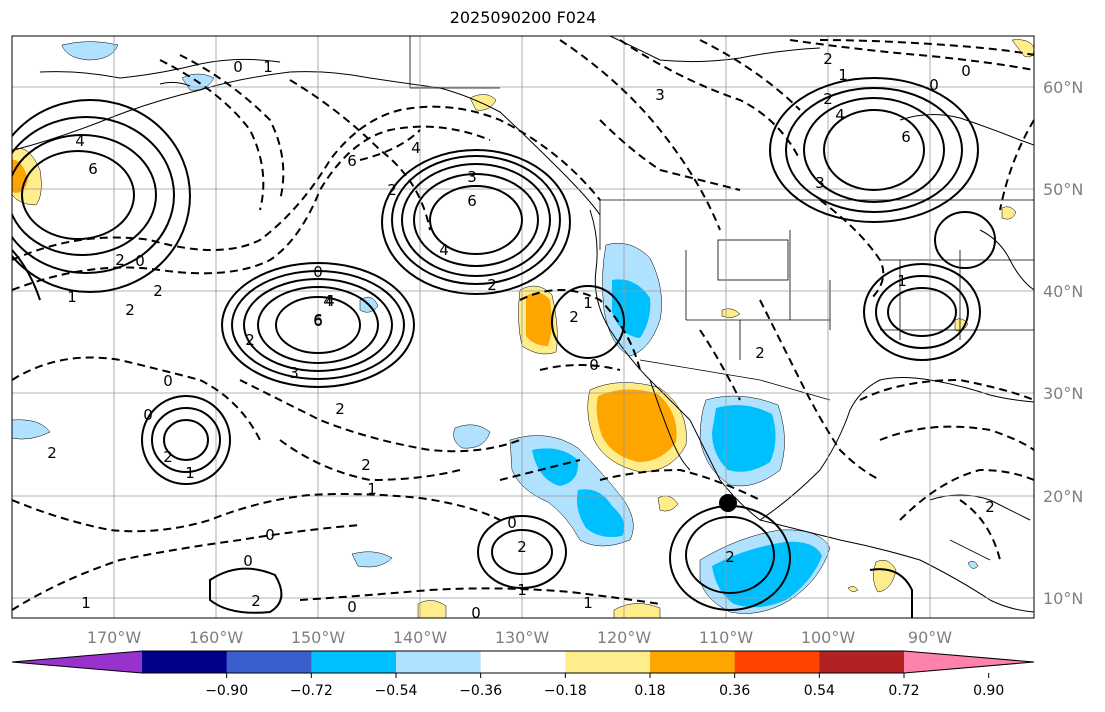 The height and width of the screenshot is (712, 1105). Describe the element at coordinates (396, 691) in the screenshot. I see `colorbar-tick-label: −0.54` at that location.